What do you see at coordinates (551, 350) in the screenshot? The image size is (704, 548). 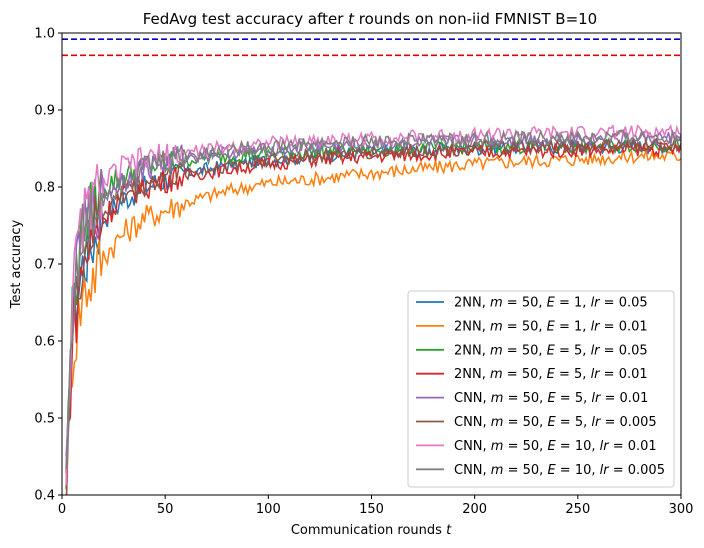 I see `legend-entry: 2NN, m = 50, E = 5, lr = 0.05` at bounding box center [551, 350].